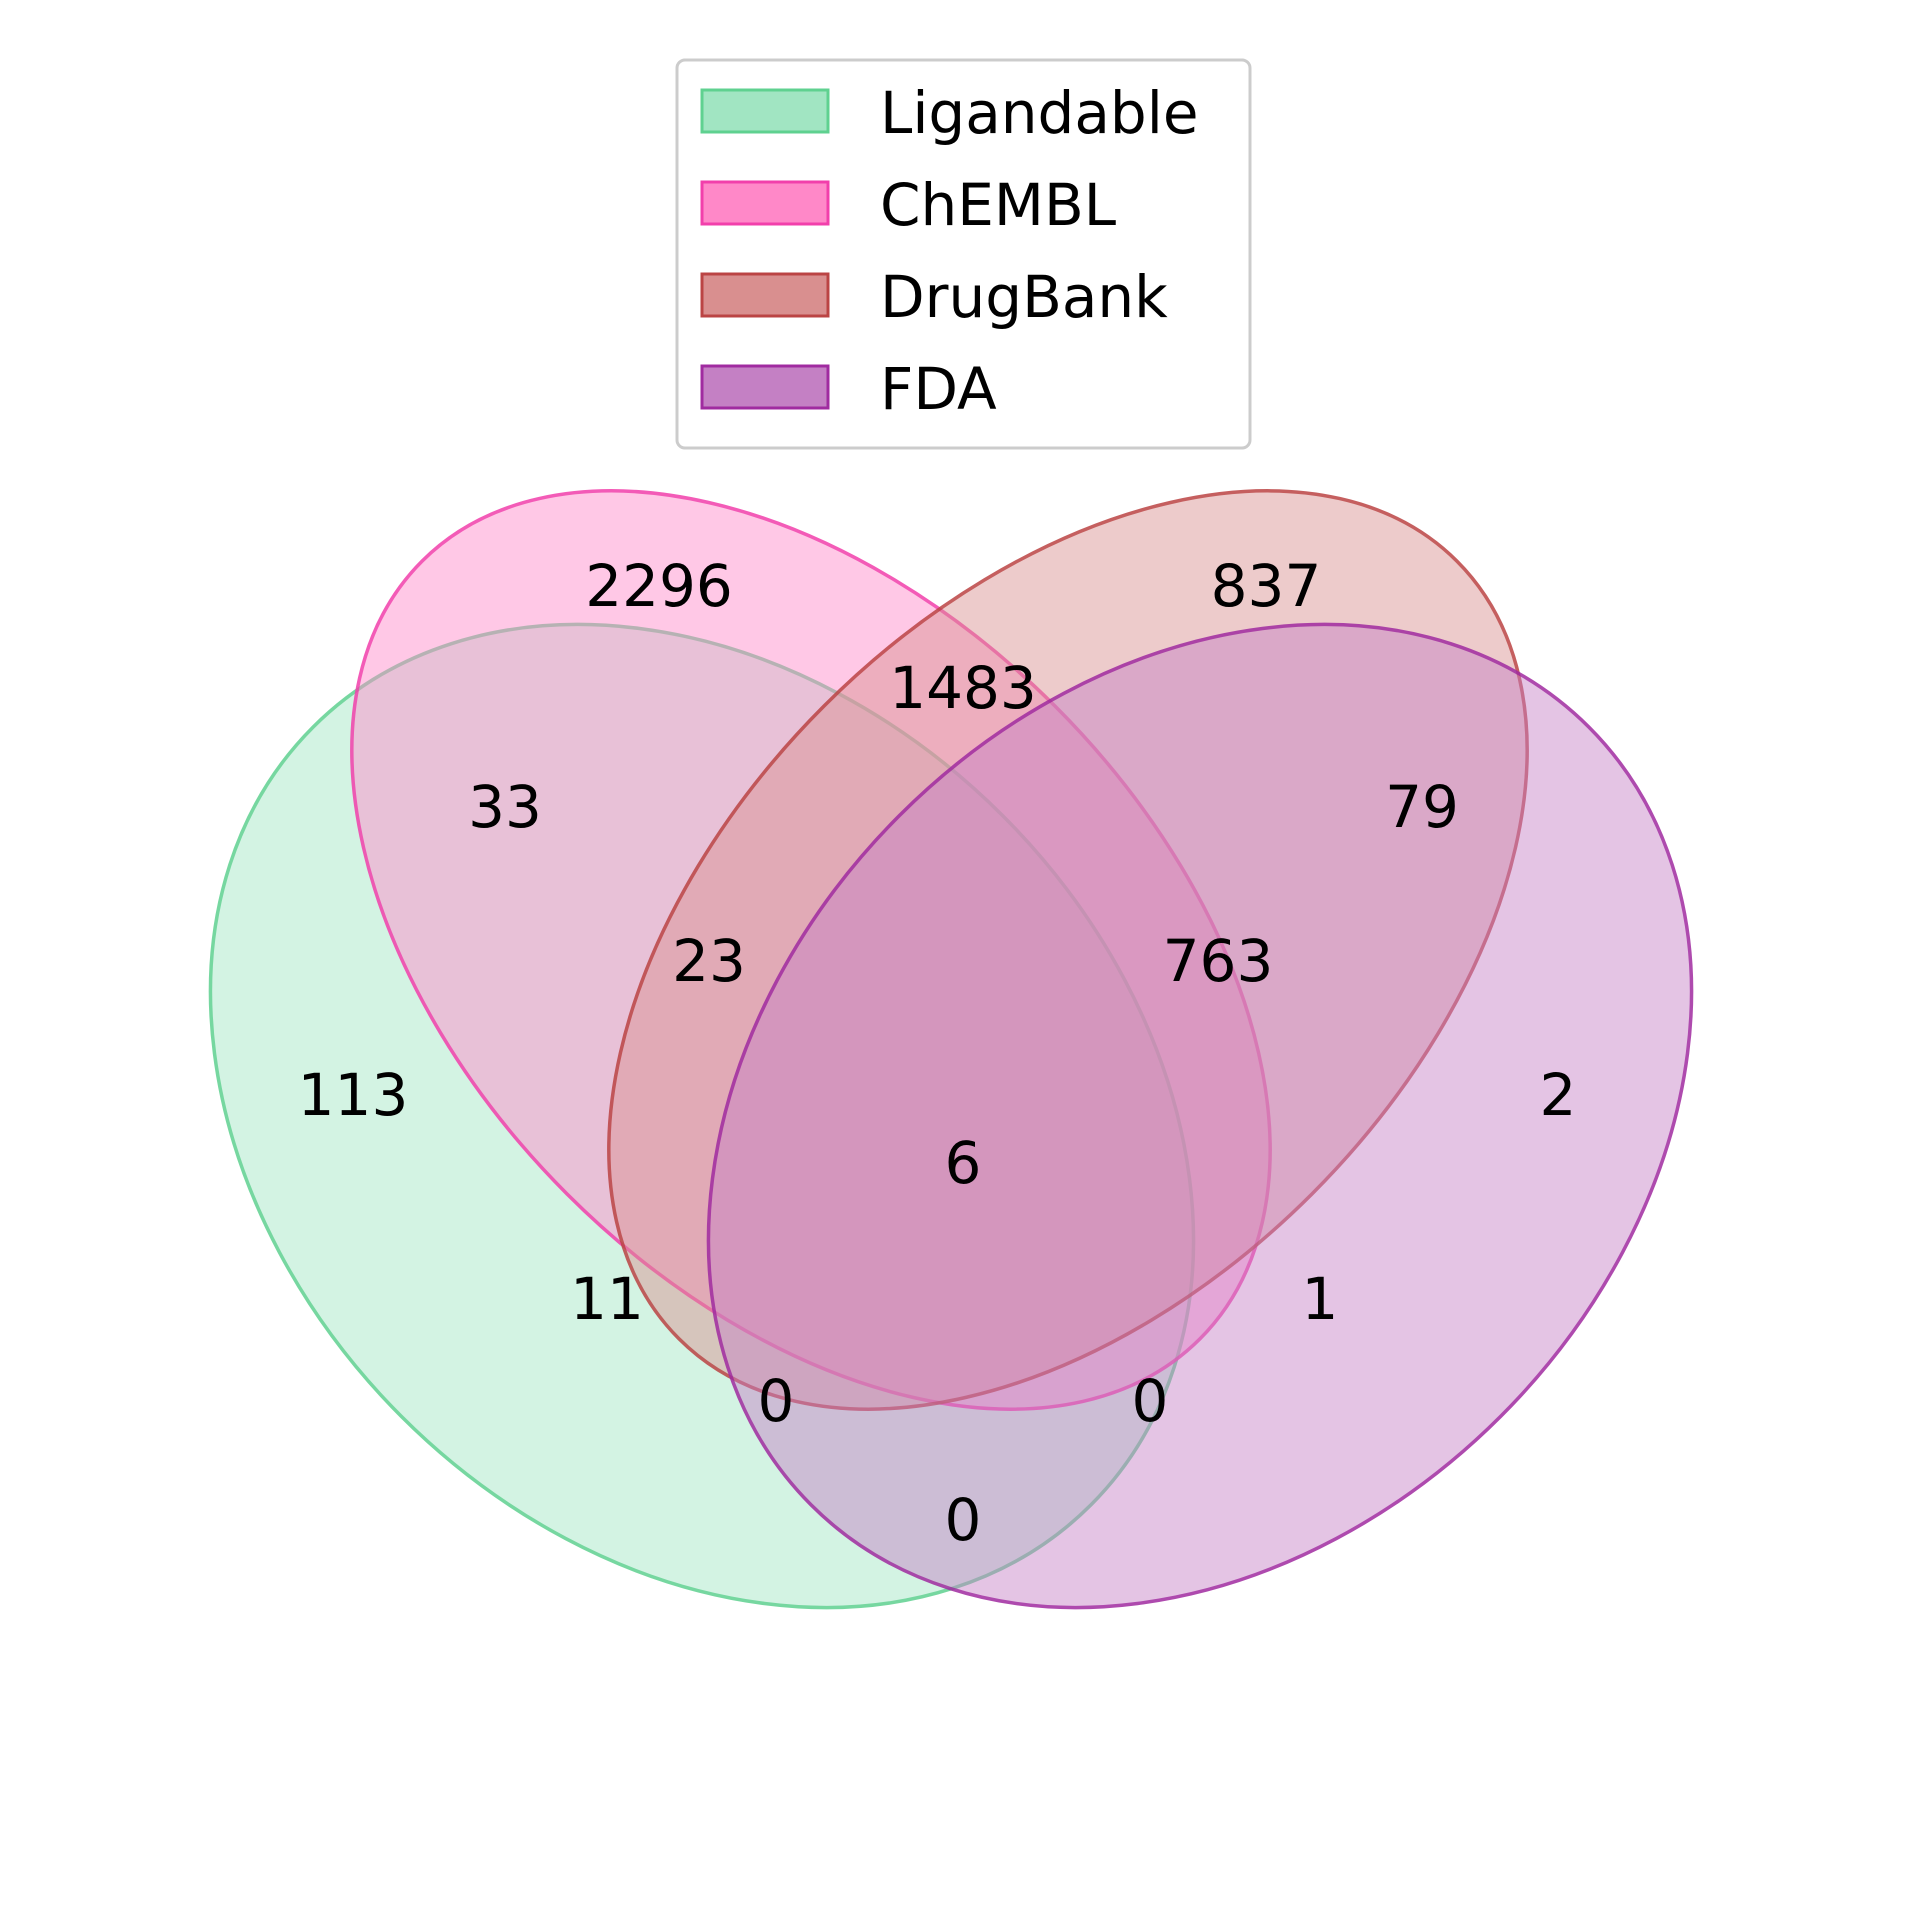 Image resolution: width=1907 pixels, height=1907 pixels. I want to click on legend-swatch-chembl, so click(765, 203).